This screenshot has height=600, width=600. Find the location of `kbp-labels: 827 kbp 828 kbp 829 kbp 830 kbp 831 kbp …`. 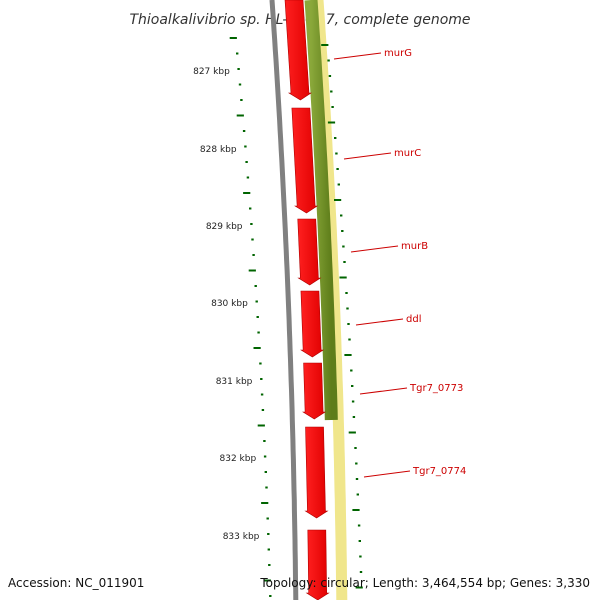

kbp-labels: 827 kbp 828 kbp 829 kbp 830 kbp 831 kbp … is located at coordinates (226, 304).